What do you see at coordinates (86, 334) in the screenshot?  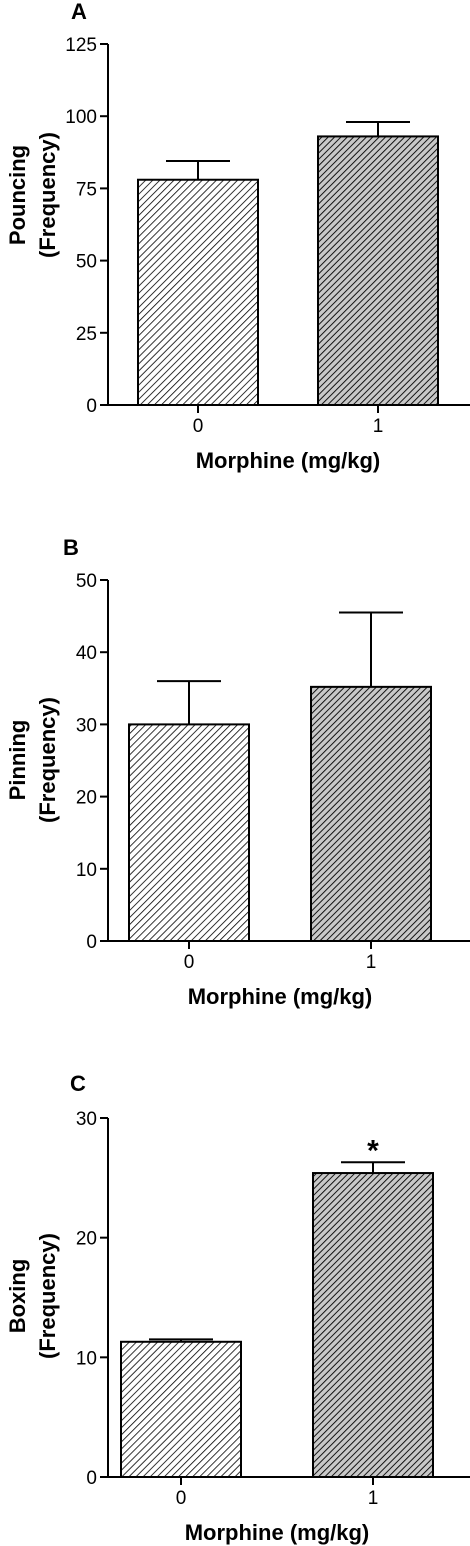 I see `y-tick-label: 25` at bounding box center [86, 334].